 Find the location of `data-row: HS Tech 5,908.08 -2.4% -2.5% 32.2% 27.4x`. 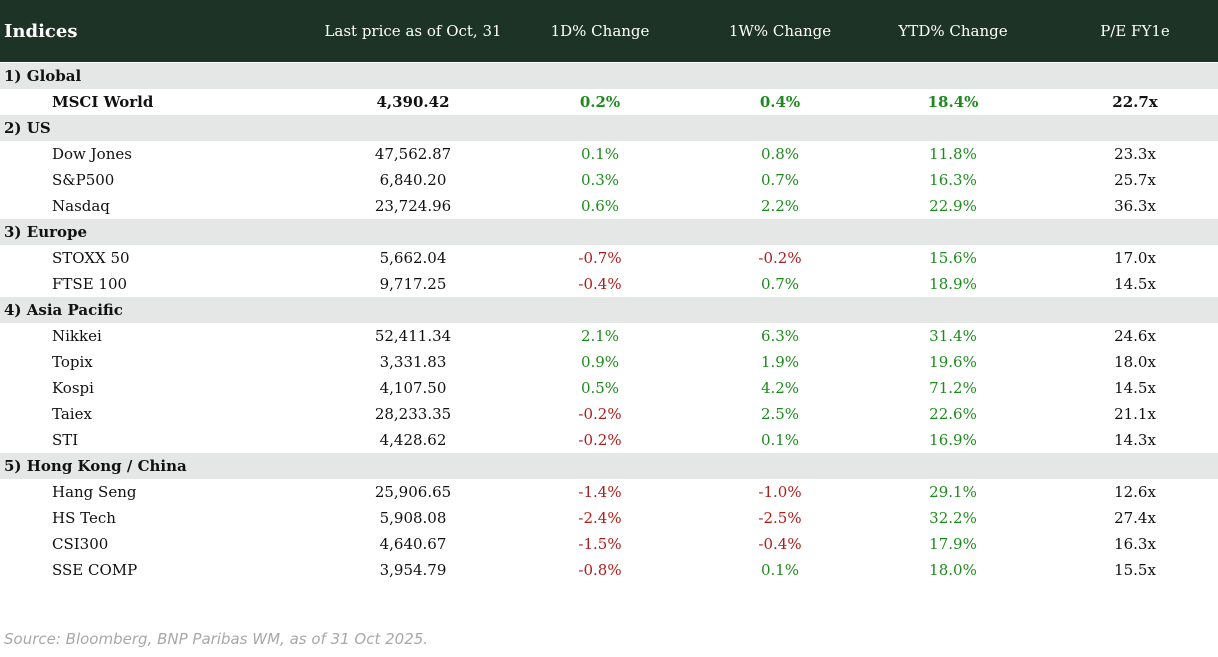

data-row: HS Tech 5,908.08 -2.4% -2.5% 32.2% 27.4x is located at coordinates (609, 518).